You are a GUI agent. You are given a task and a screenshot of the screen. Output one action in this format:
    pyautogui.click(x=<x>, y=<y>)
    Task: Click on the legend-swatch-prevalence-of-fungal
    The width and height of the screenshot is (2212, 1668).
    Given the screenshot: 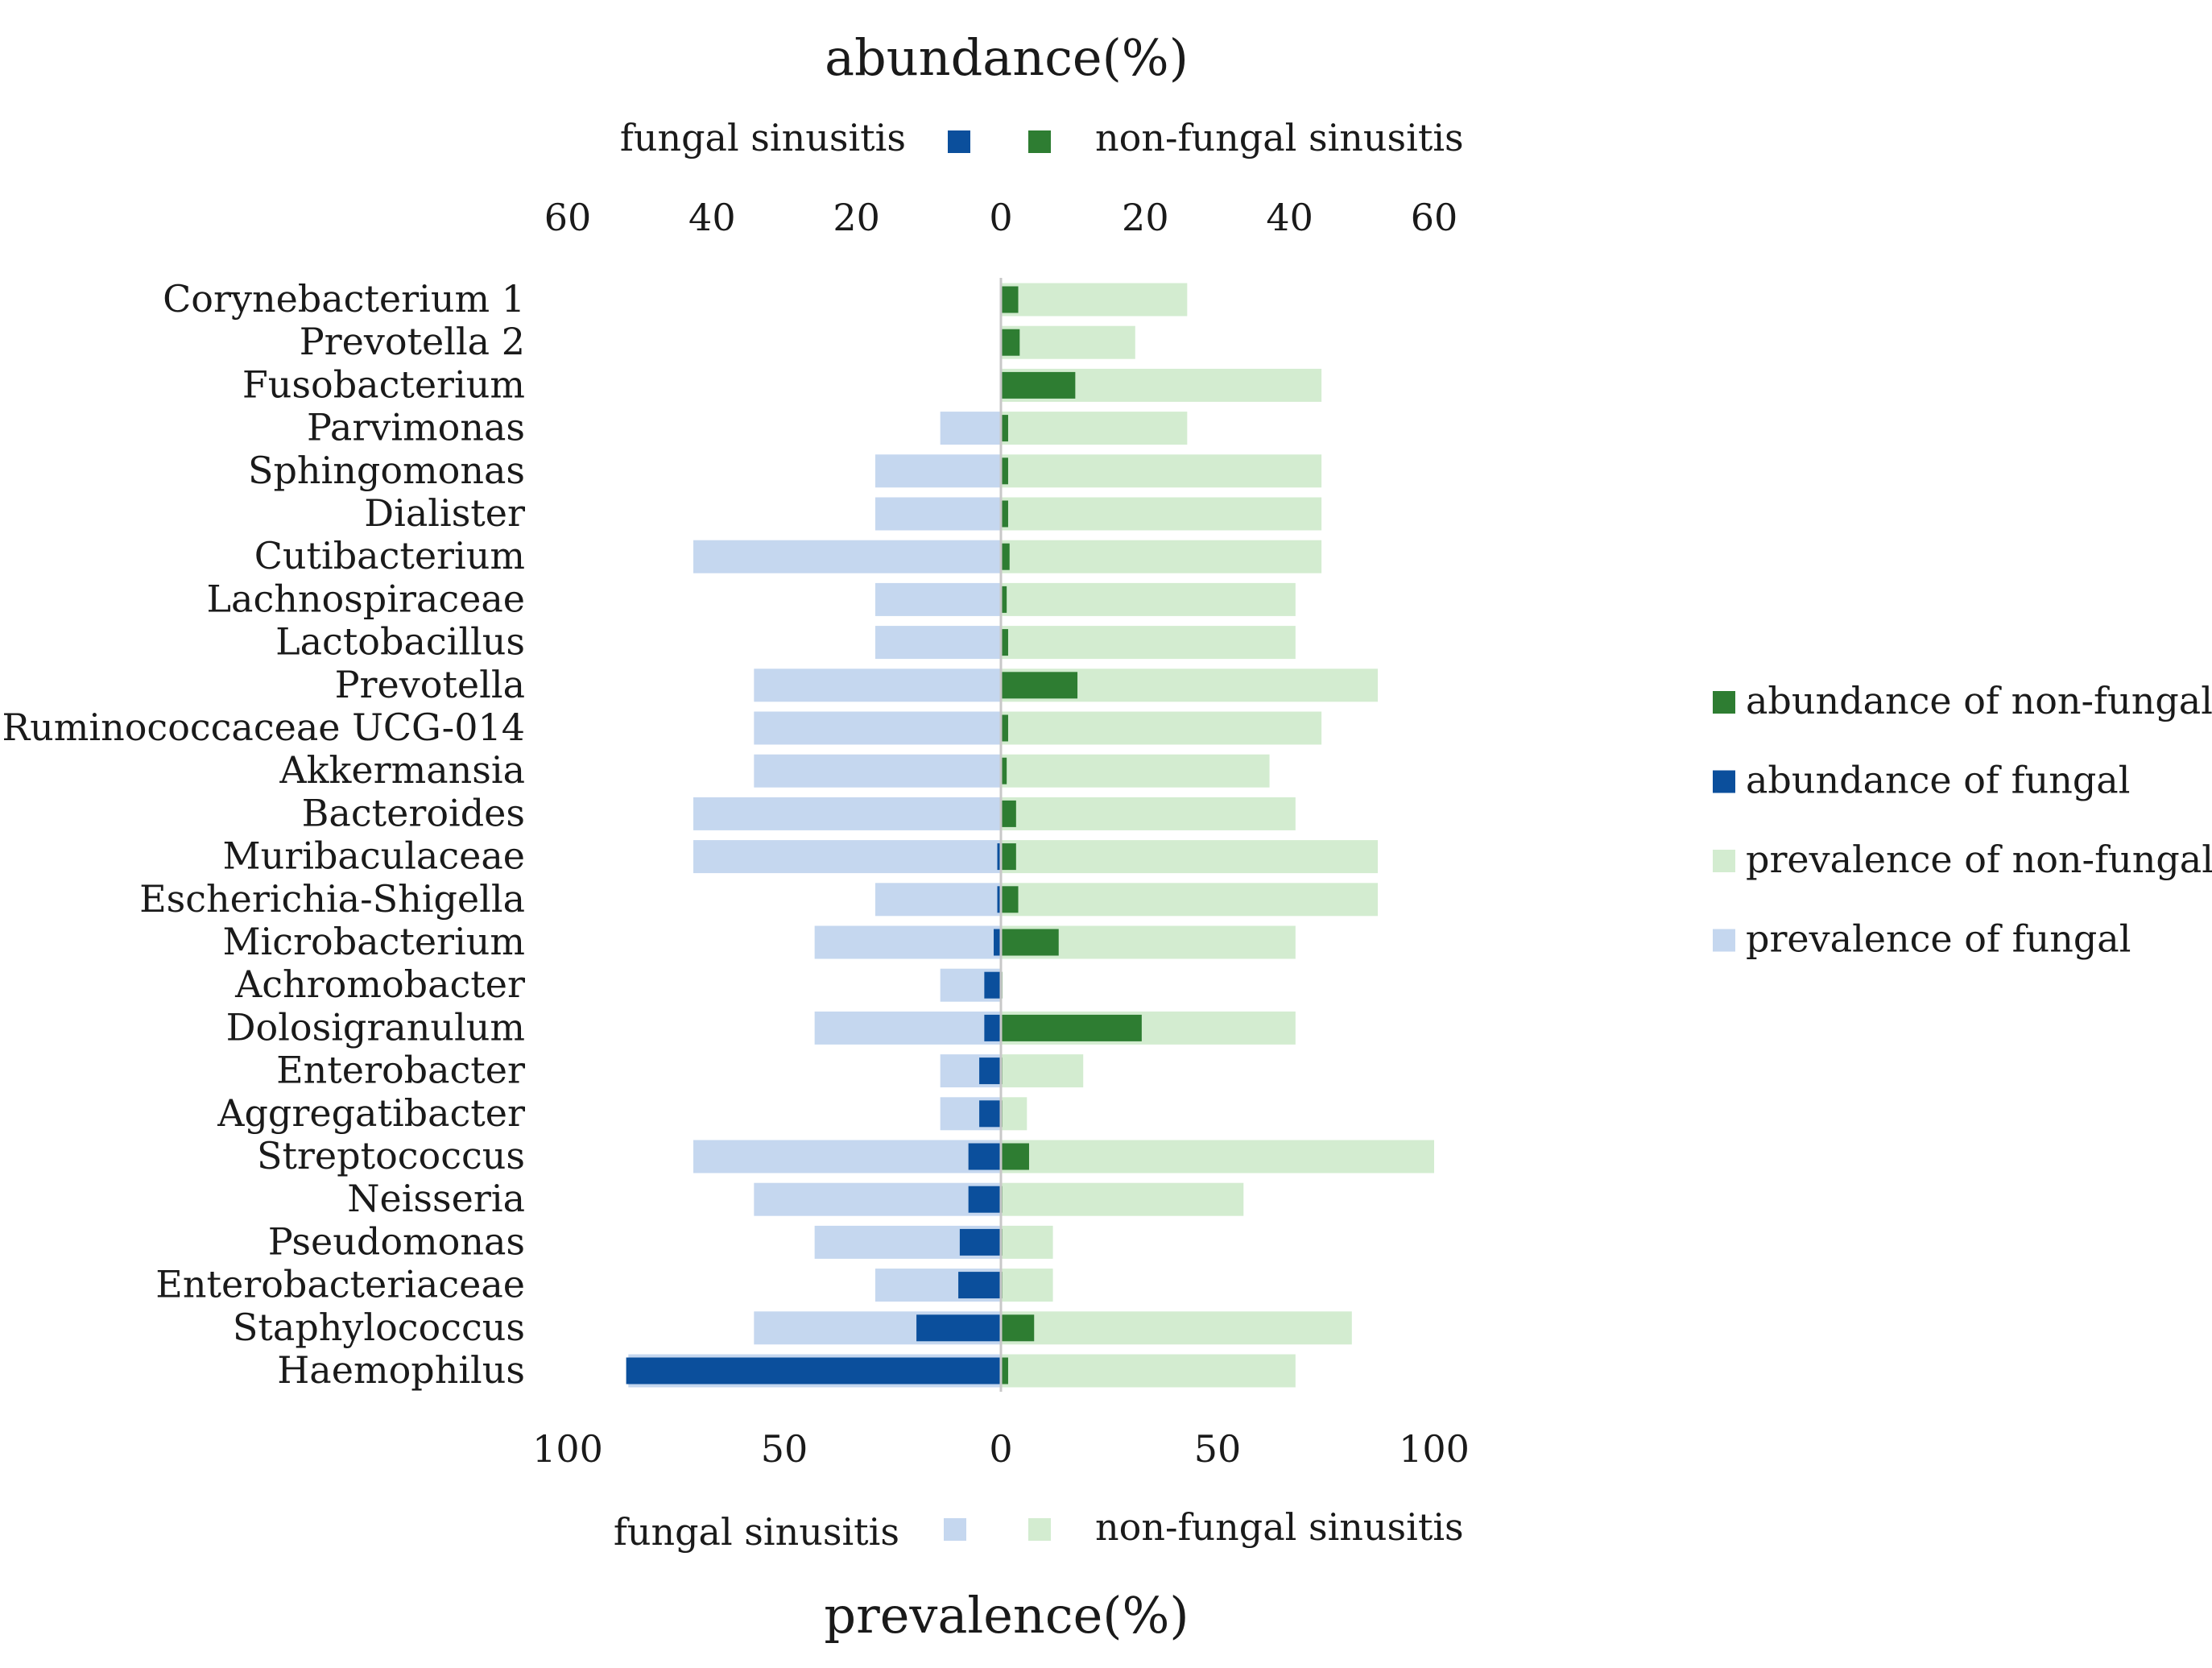 What is the action you would take?
    pyautogui.click(x=1724, y=940)
    